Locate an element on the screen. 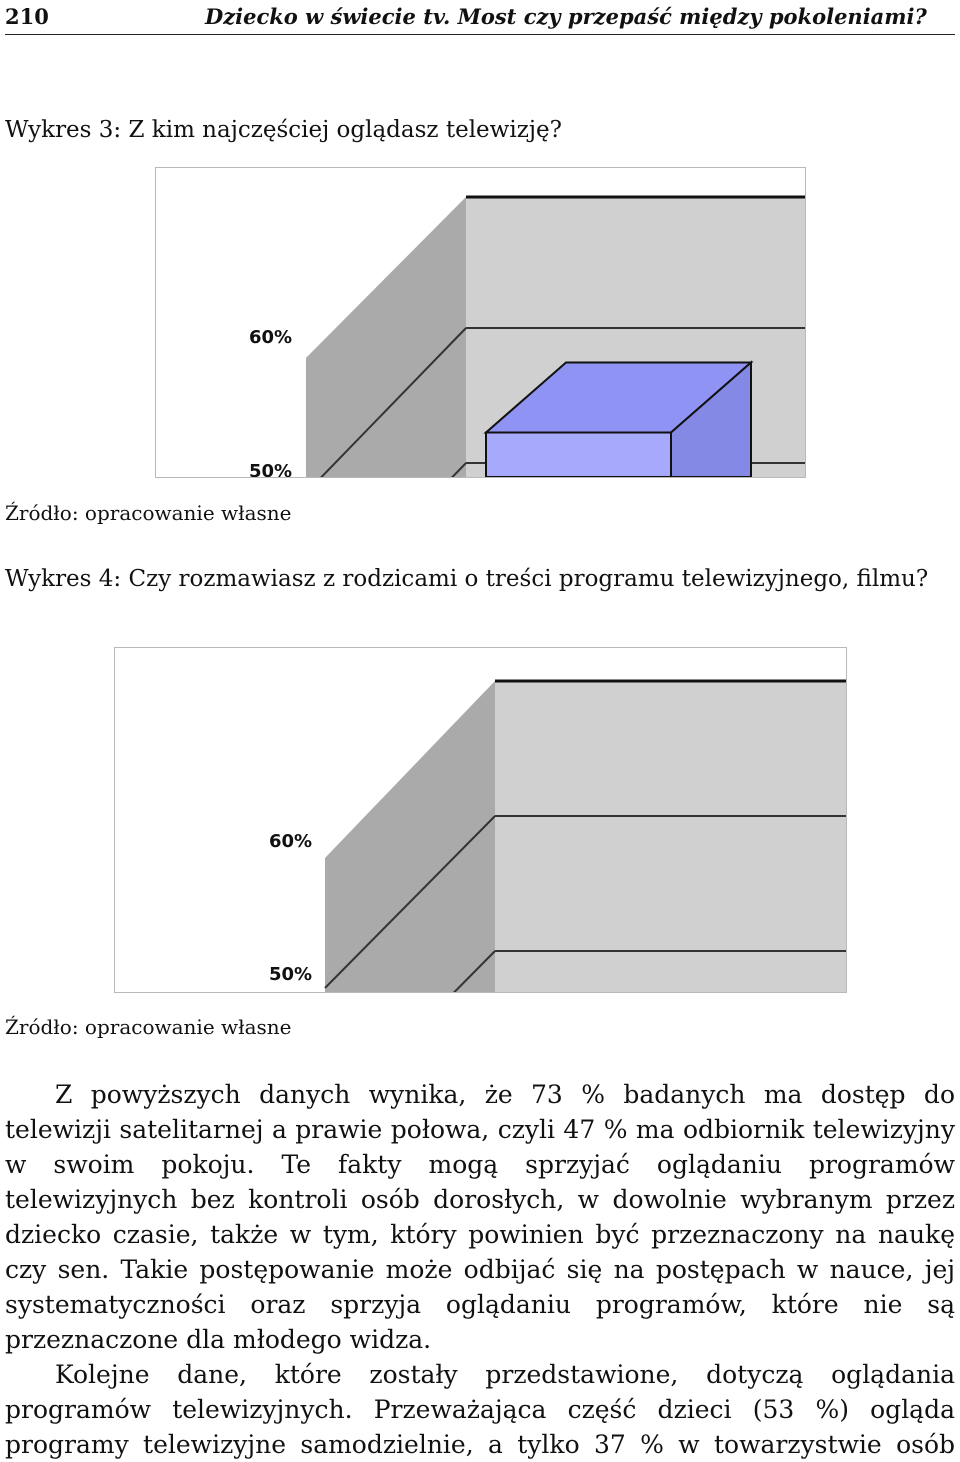 The width and height of the screenshot is (960, 1462). figure4-chart-svg: 60% 50% is located at coordinates (557, 835).